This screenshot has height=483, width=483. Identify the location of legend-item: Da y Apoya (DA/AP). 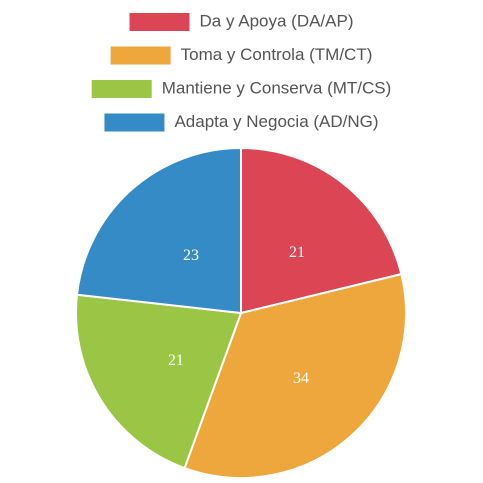
(241, 21).